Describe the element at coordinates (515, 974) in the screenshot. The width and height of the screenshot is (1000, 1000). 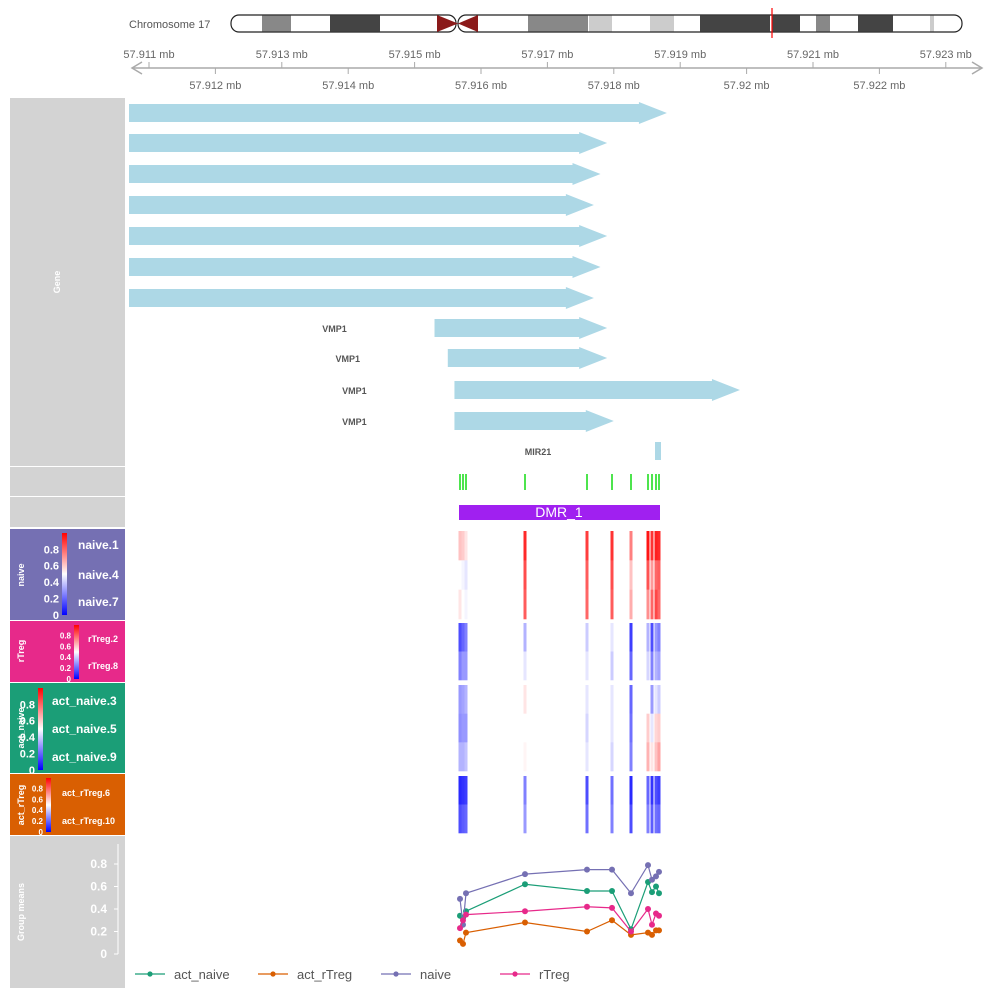
I see `legend-marker` at that location.